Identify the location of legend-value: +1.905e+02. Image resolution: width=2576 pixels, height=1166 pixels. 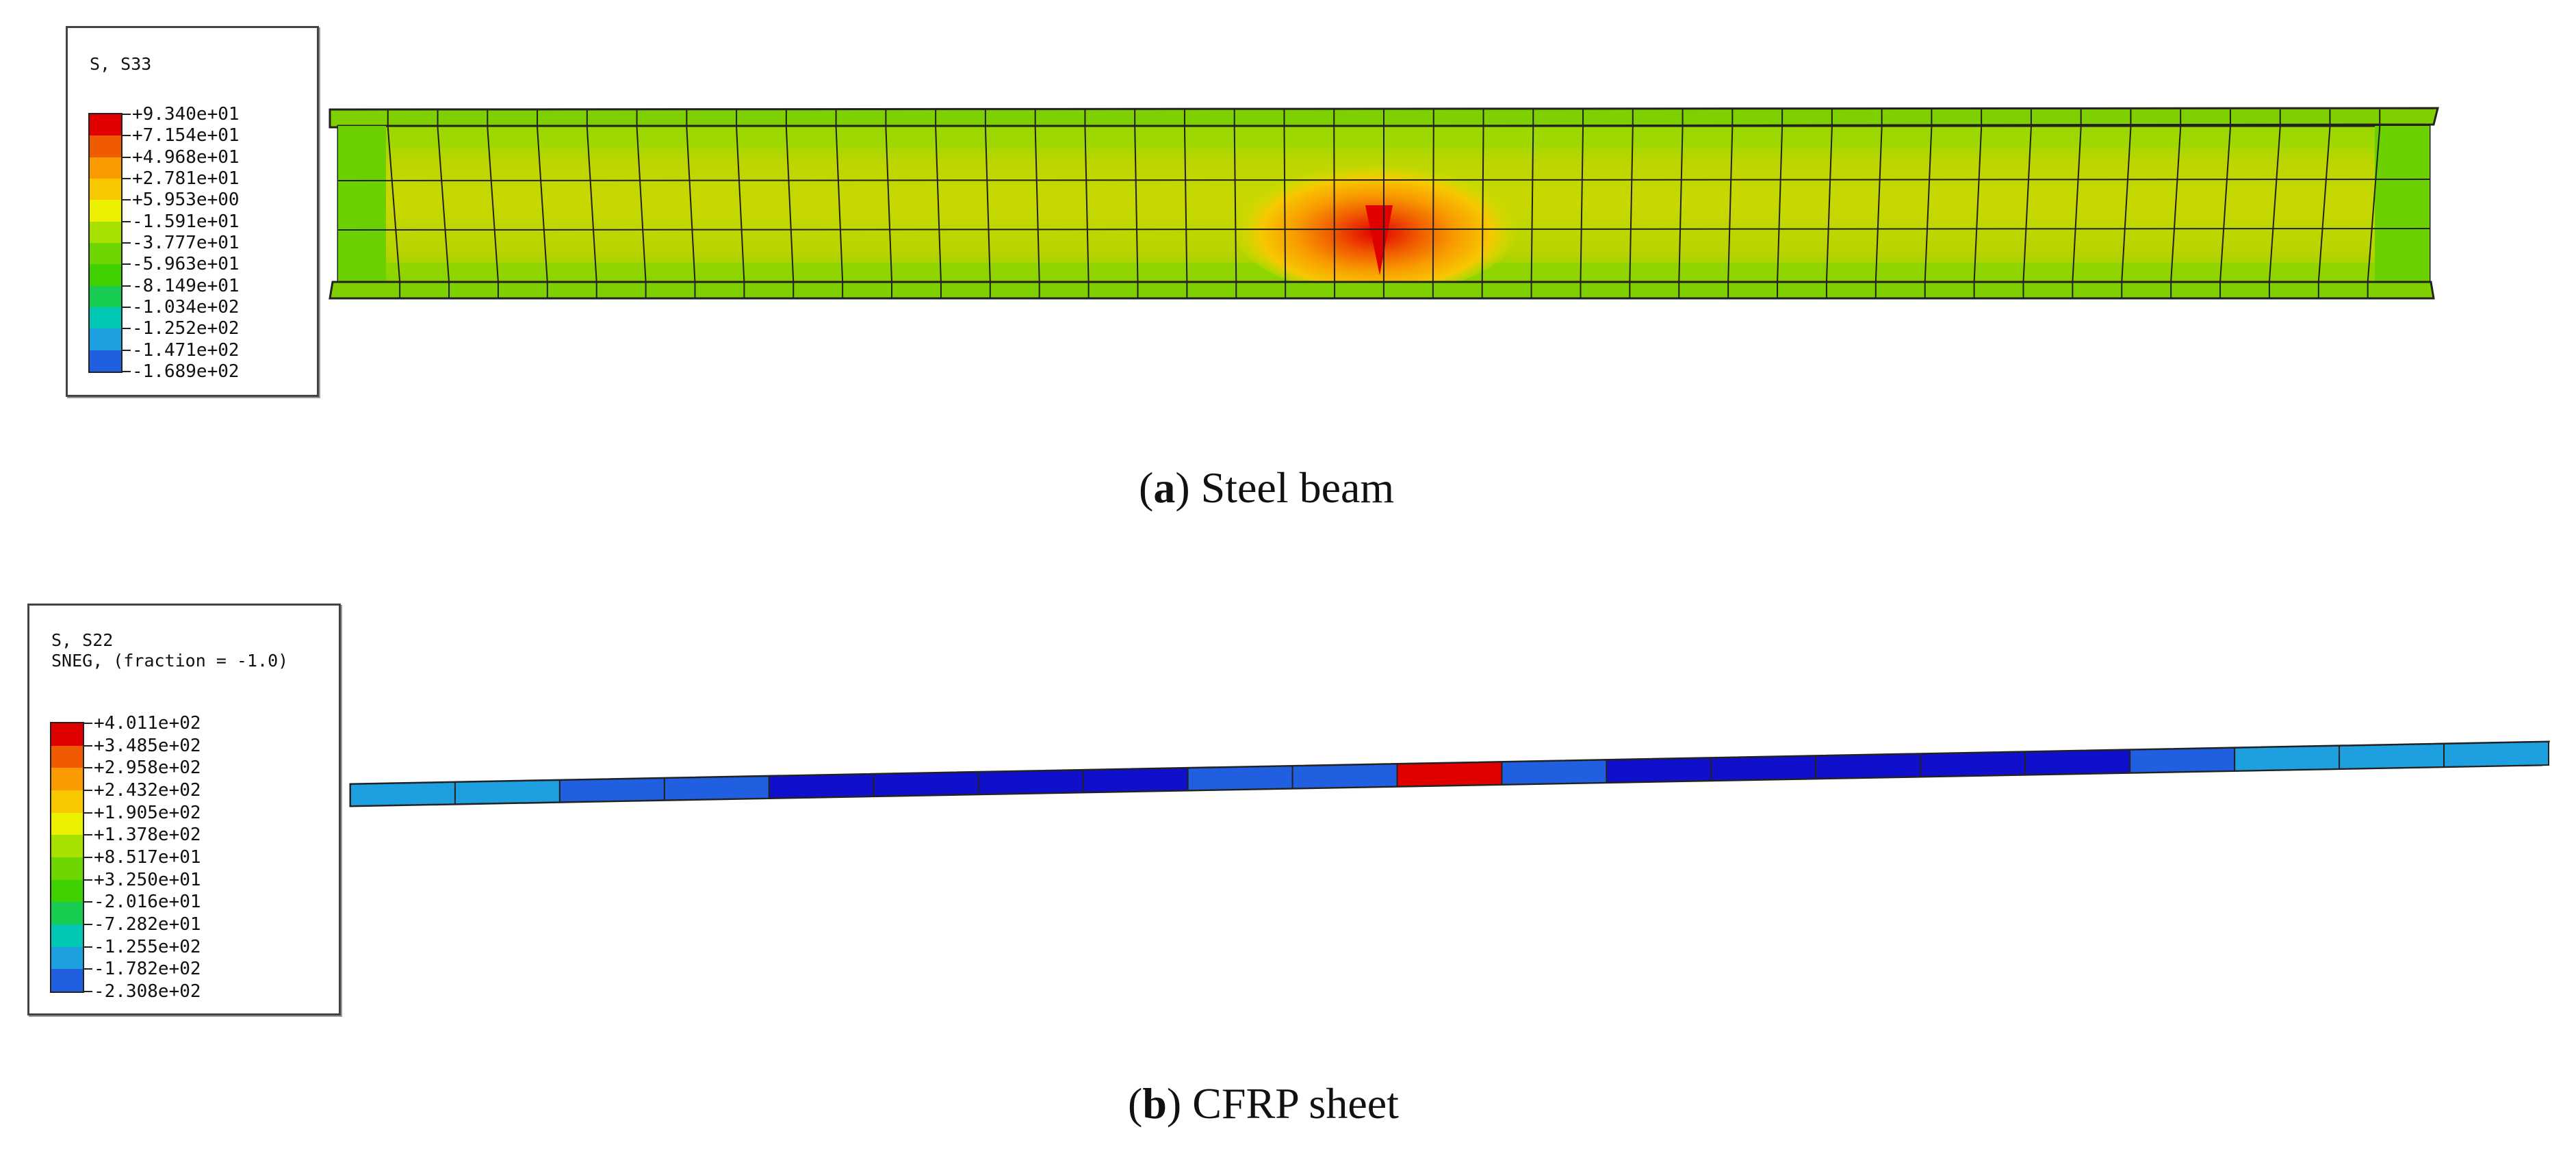
(147, 813).